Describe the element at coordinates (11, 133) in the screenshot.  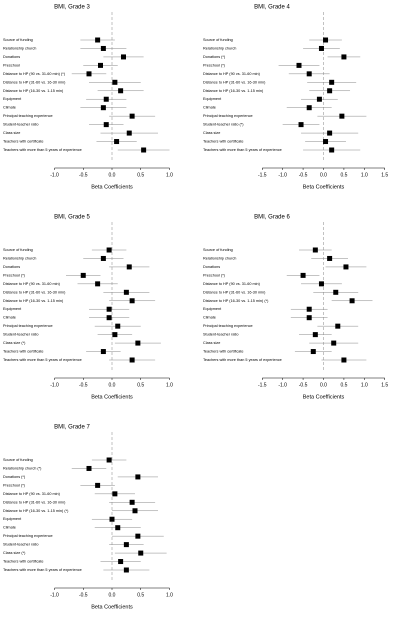
I see `row-label: Class size` at that location.